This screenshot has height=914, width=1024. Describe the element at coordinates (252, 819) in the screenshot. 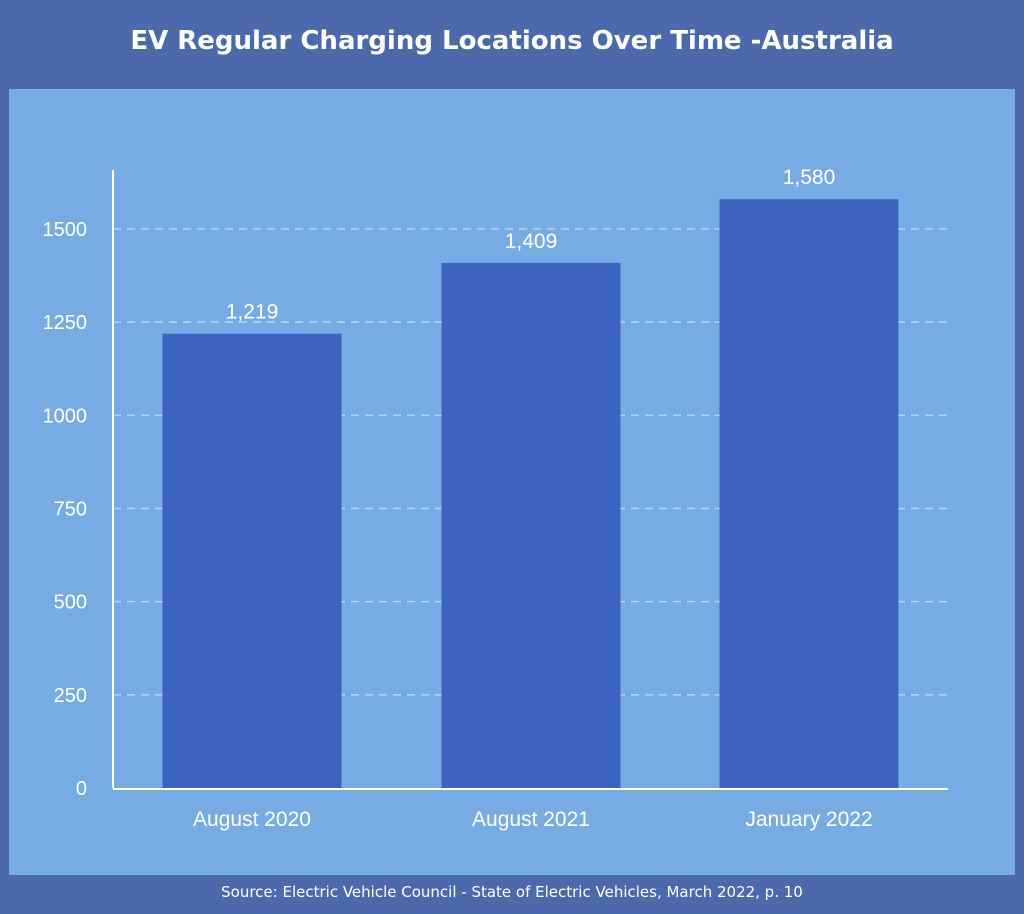

I see `x-tick-label: August 2020` at that location.